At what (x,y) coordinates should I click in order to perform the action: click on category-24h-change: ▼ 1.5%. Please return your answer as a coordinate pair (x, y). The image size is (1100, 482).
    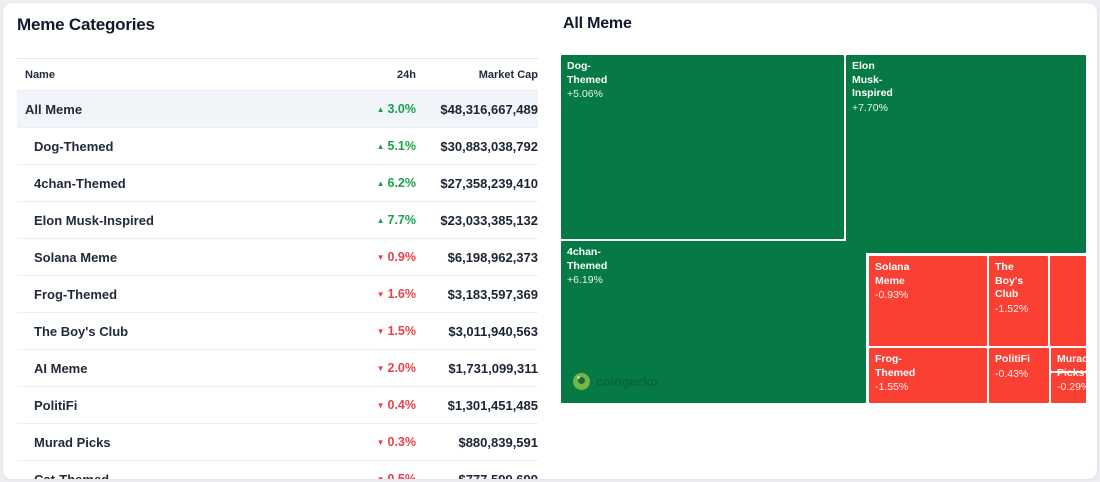
    Looking at the image, I should click on (396, 331).